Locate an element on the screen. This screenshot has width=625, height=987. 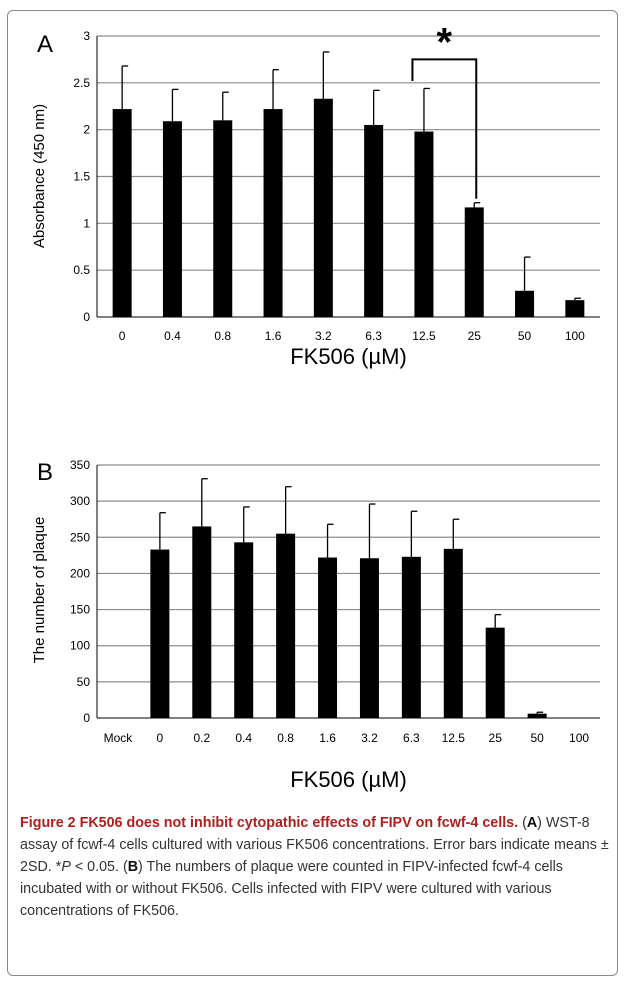
panel-b-xtick-label: 0.4 is located at coordinates (243, 738).